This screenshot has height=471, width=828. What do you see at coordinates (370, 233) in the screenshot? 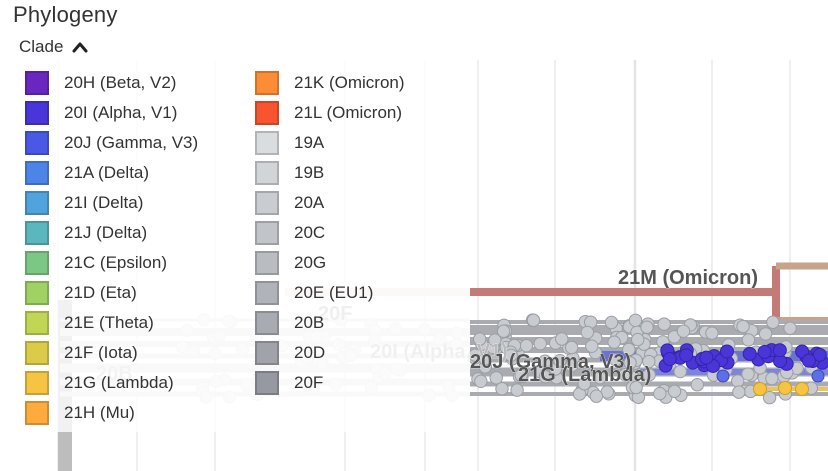
I see `legend-item: 20C` at bounding box center [370, 233].